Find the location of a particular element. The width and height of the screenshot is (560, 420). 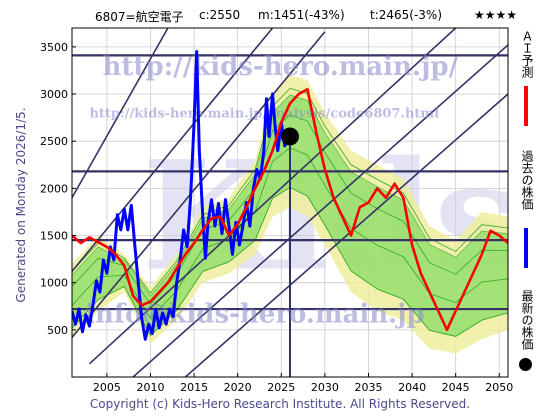

t-stat: t:2465(-3%) is located at coordinates (406, 15).